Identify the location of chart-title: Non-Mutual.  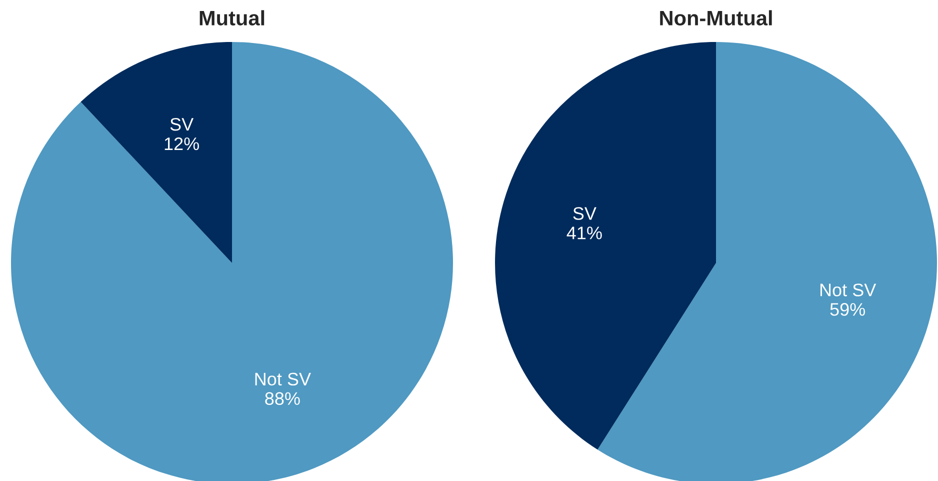
(716, 18).